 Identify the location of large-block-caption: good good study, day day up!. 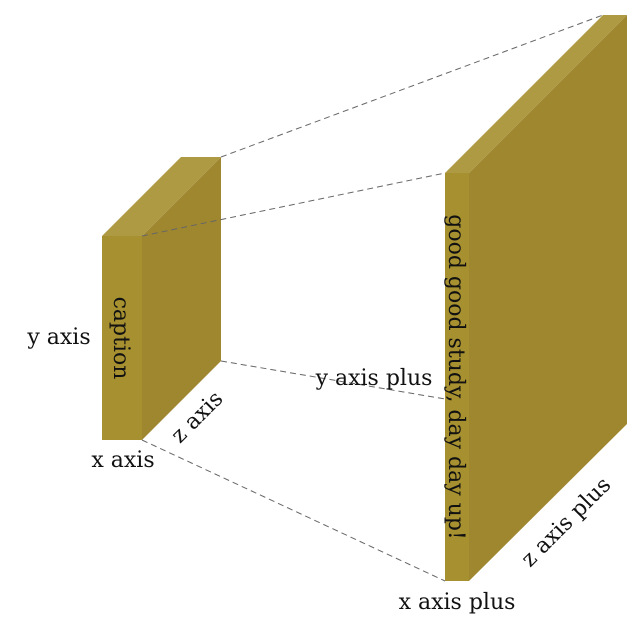
(455, 377).